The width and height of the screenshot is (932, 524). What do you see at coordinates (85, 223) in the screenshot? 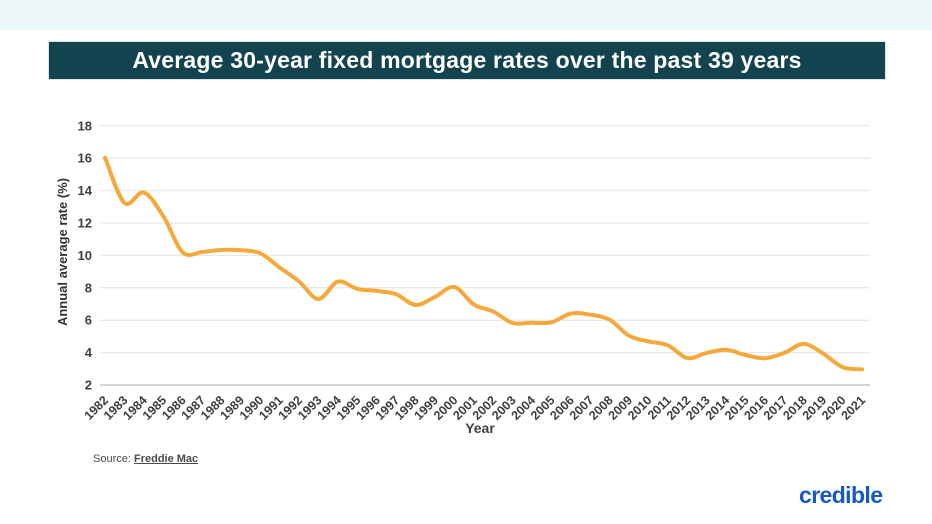
I see `y-tick-label: 12` at bounding box center [85, 223].